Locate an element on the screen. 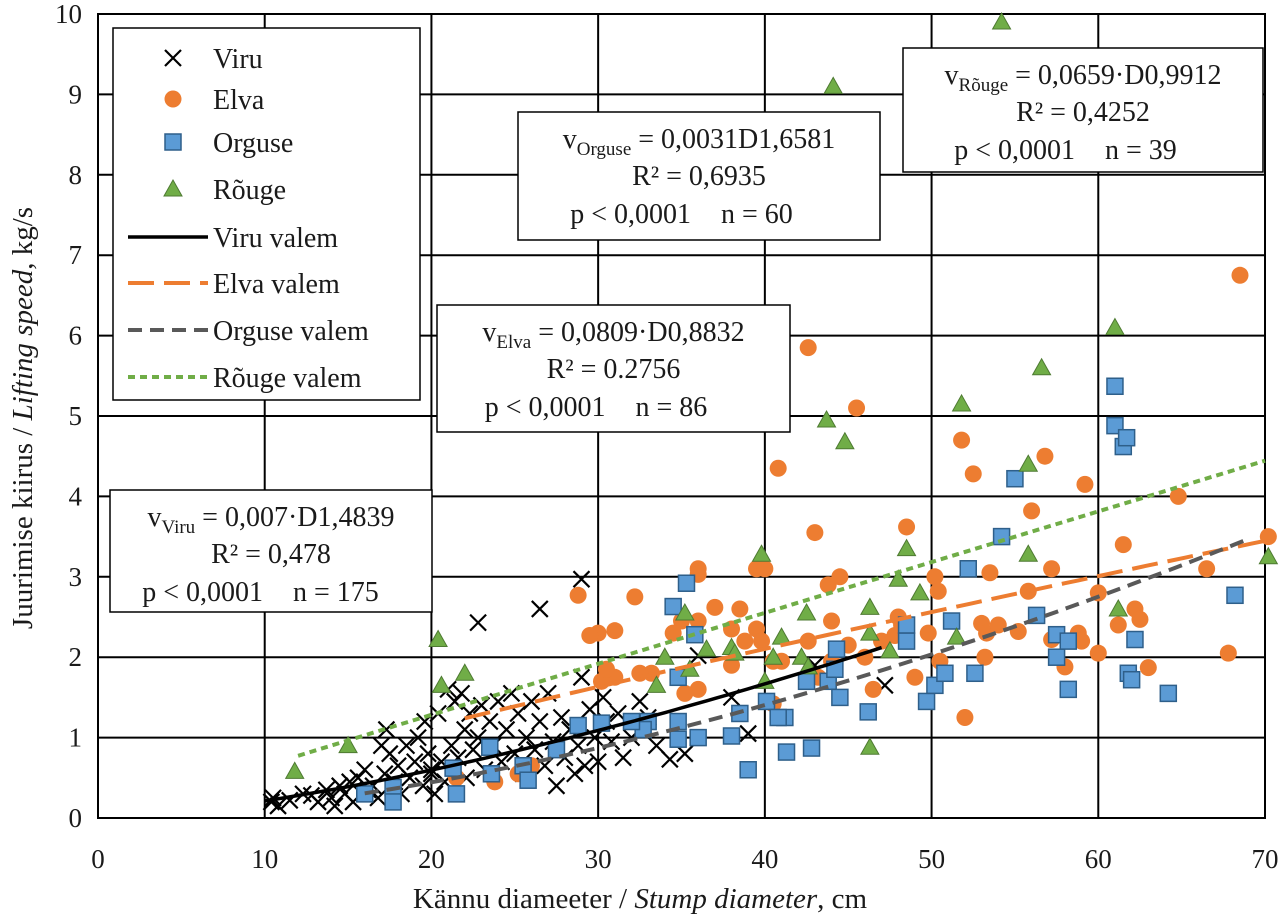  legend-label: Viru valem is located at coordinates (275, 238).